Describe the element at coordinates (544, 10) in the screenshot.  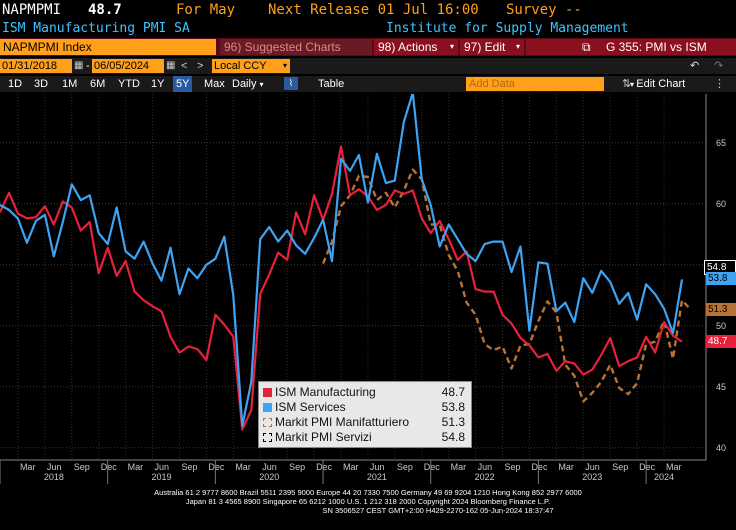
I see `survey: Survey --` at that location.